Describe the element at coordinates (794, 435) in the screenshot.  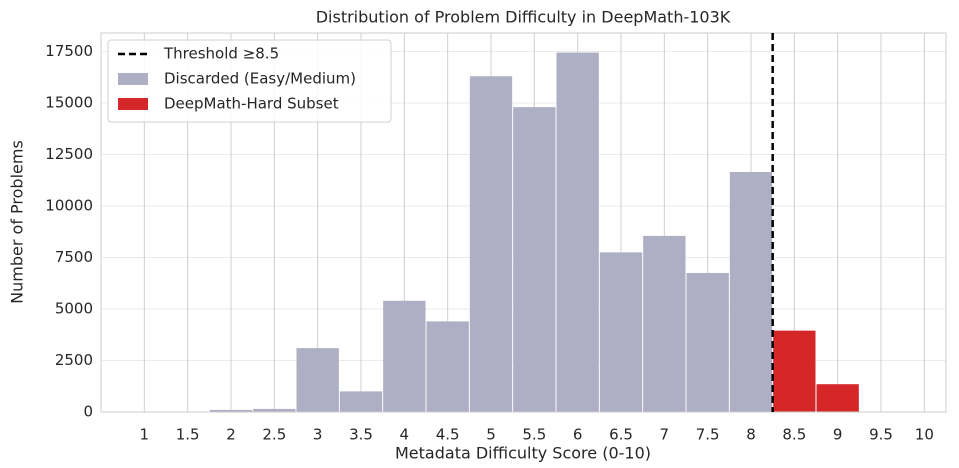
I see `x-tick-label: 8.5` at that location.